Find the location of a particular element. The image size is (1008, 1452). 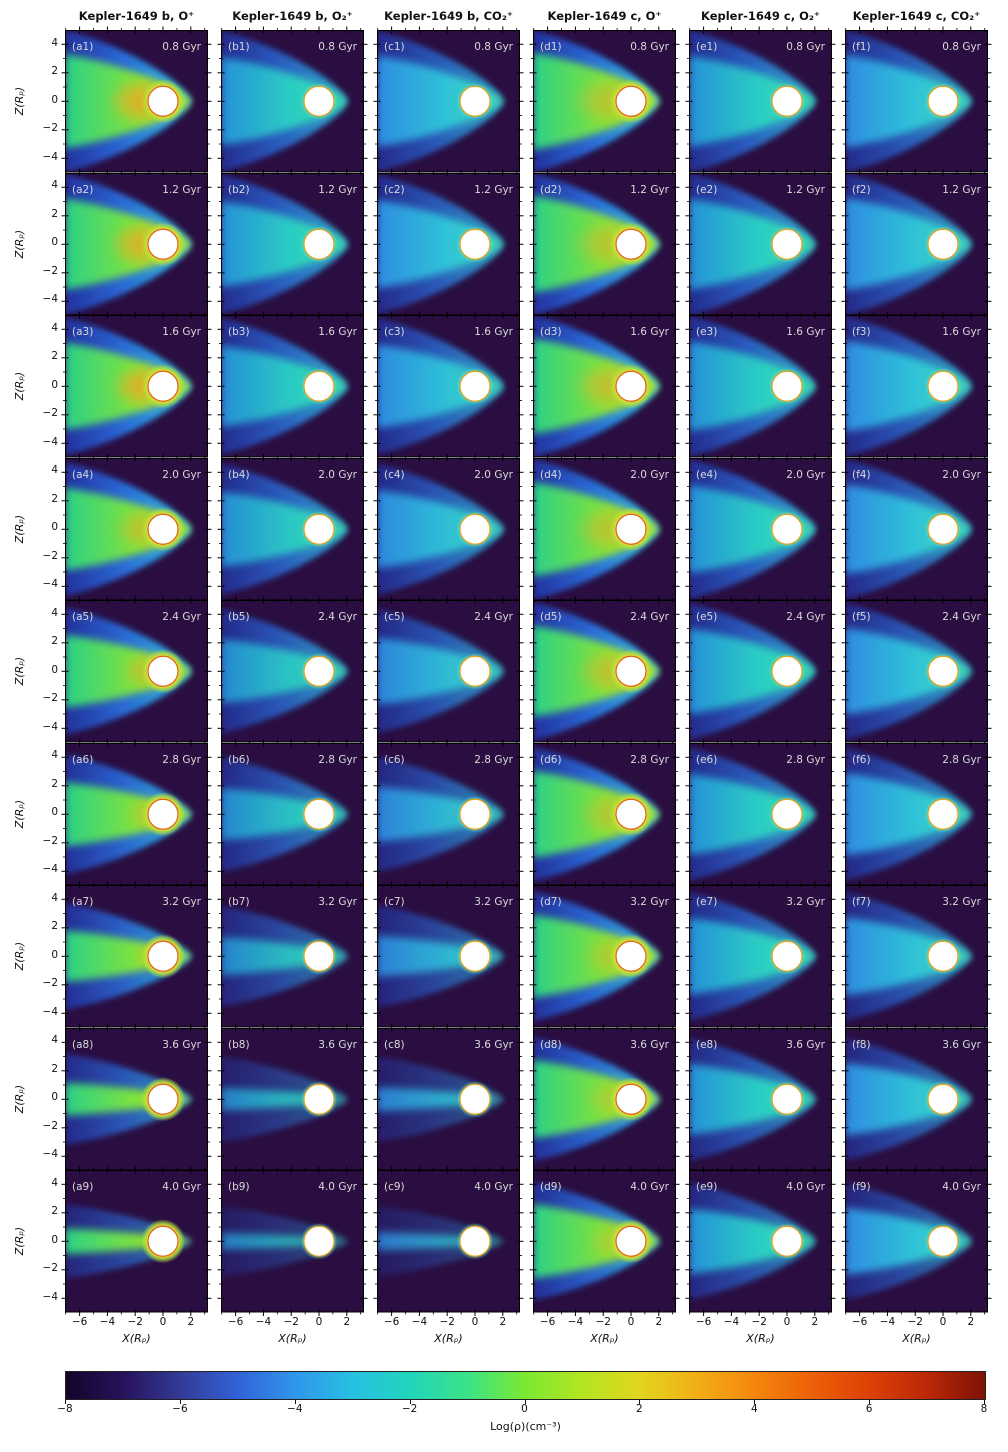

panel-label: (f2) is located at coordinates (861, 190).